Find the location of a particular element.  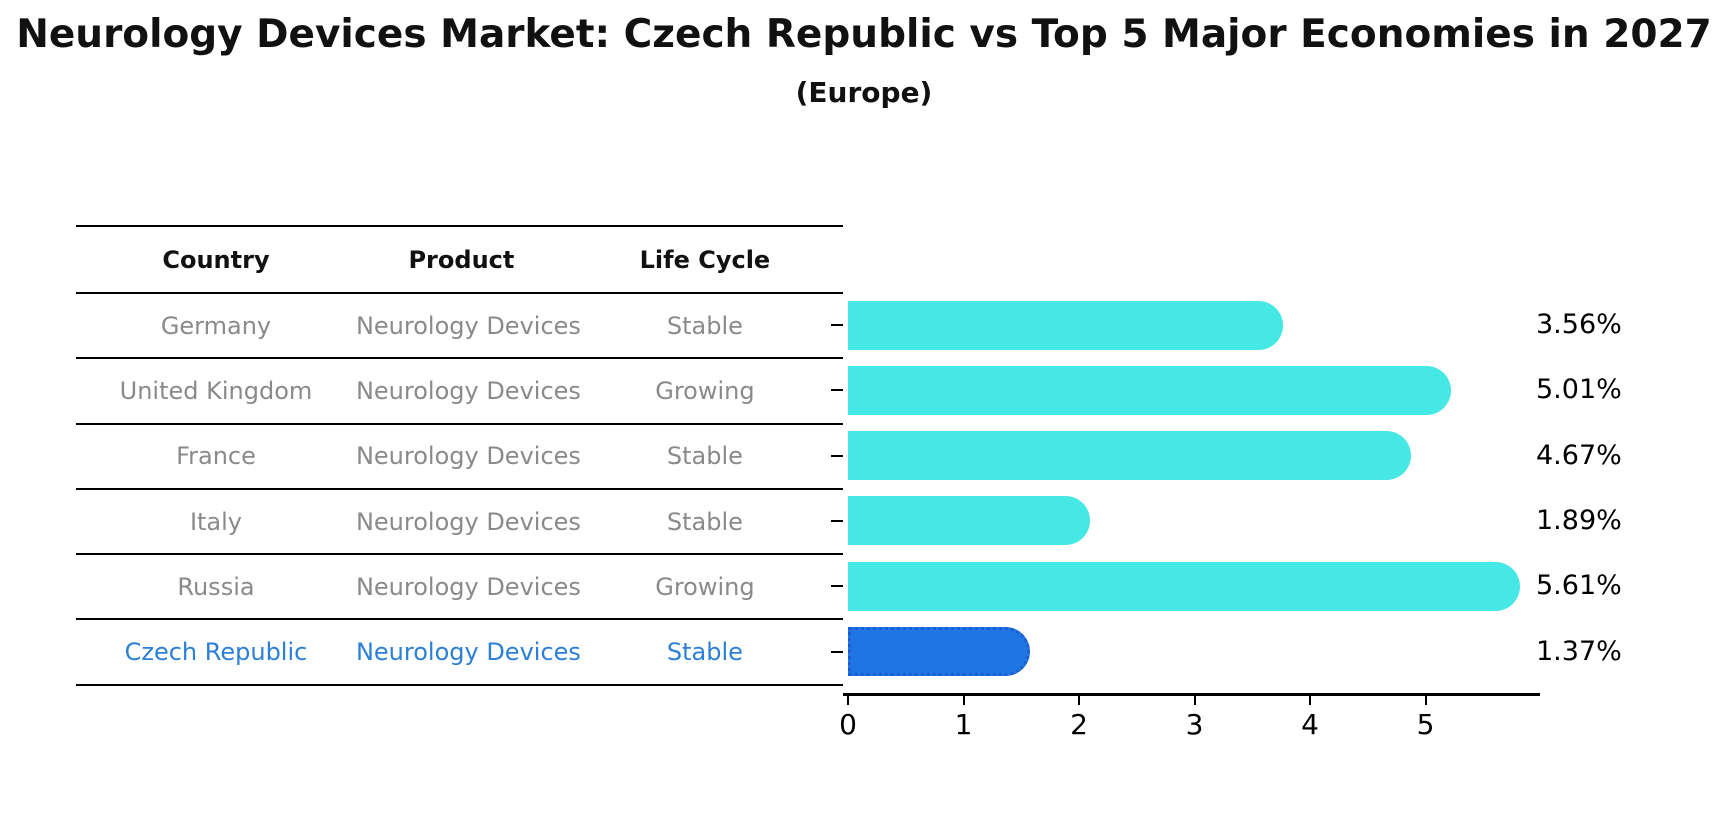

table-row-czech-republic: Czech Republic Neurology Devices Stable is located at coordinates (459, 653).